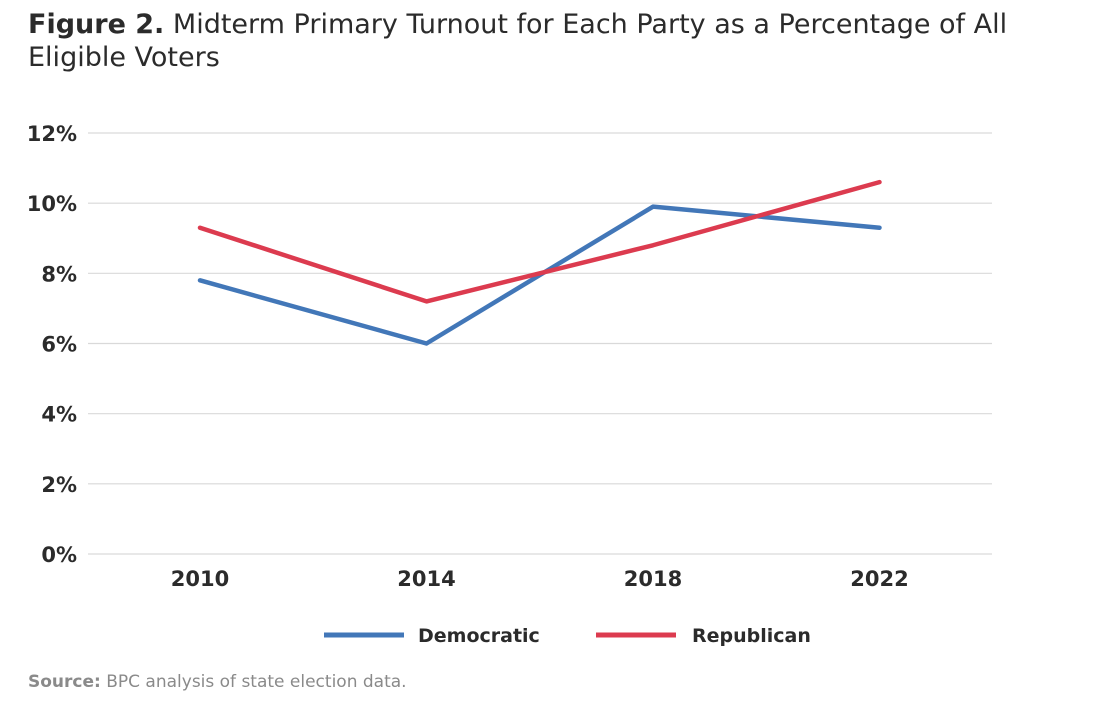  Describe the element at coordinates (479, 636) in the screenshot. I see `legend-label-democratic: Democratic` at that location.